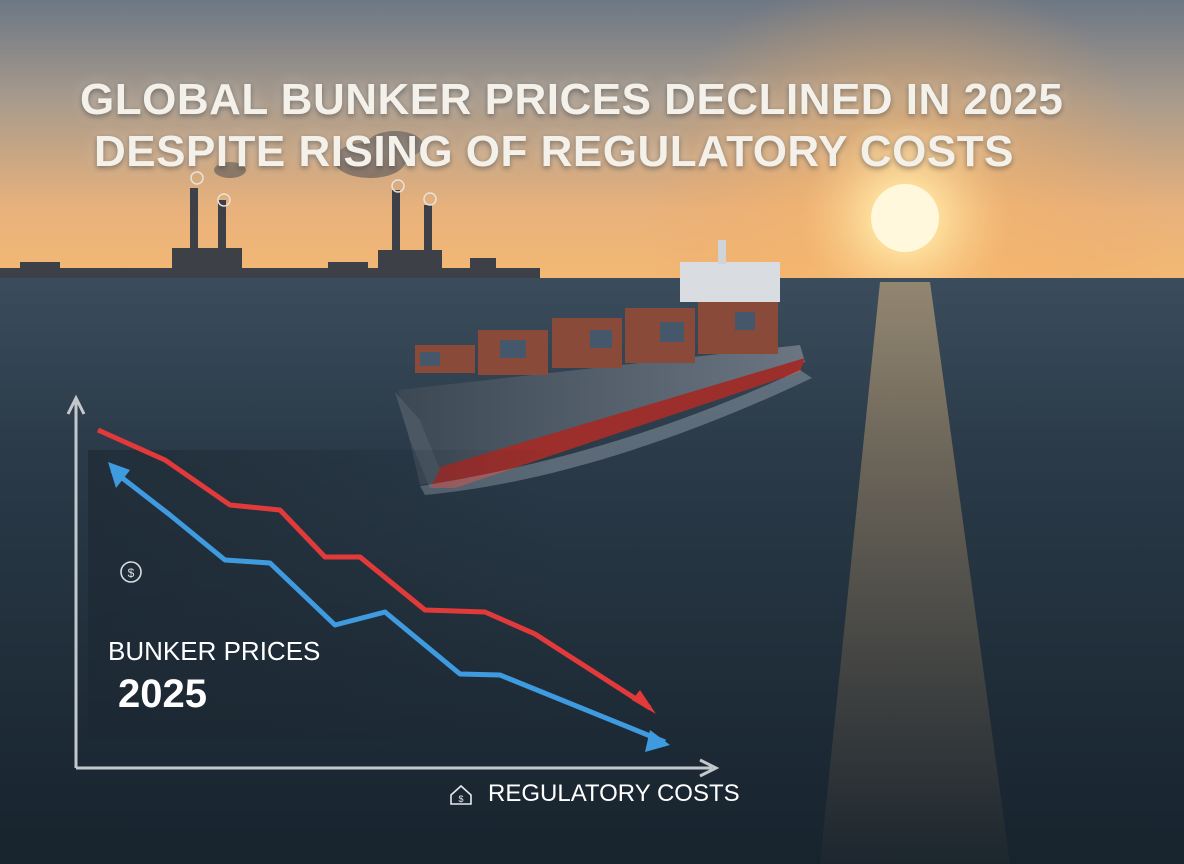 The width and height of the screenshot is (1184, 864). What do you see at coordinates (318, 154) in the screenshot?
I see `smoke-plumes` at bounding box center [318, 154].